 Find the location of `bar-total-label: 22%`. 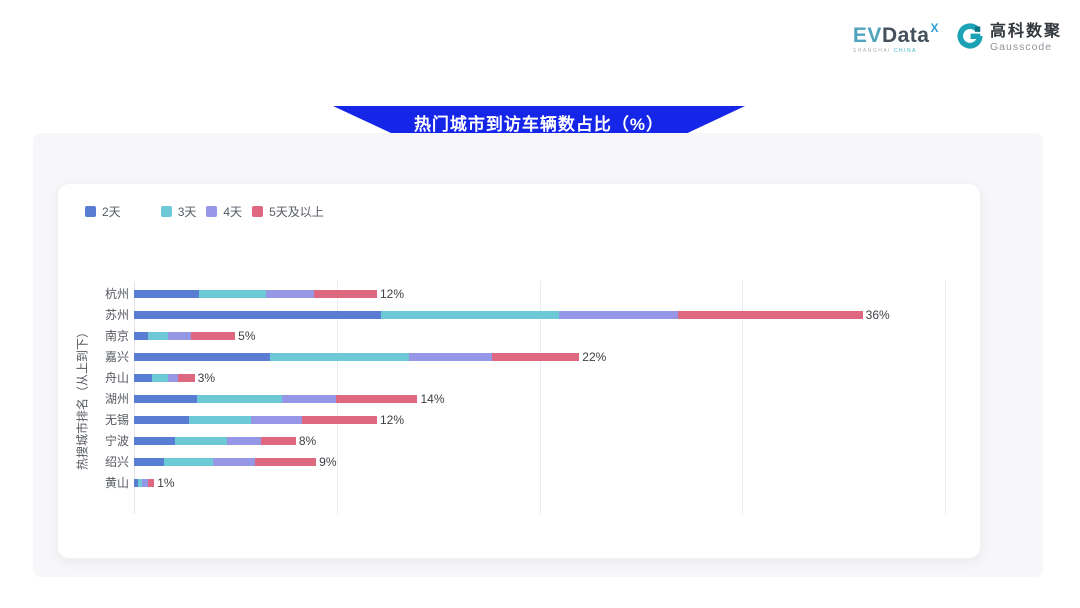

bar-total-label: 22% is located at coordinates (594, 356).